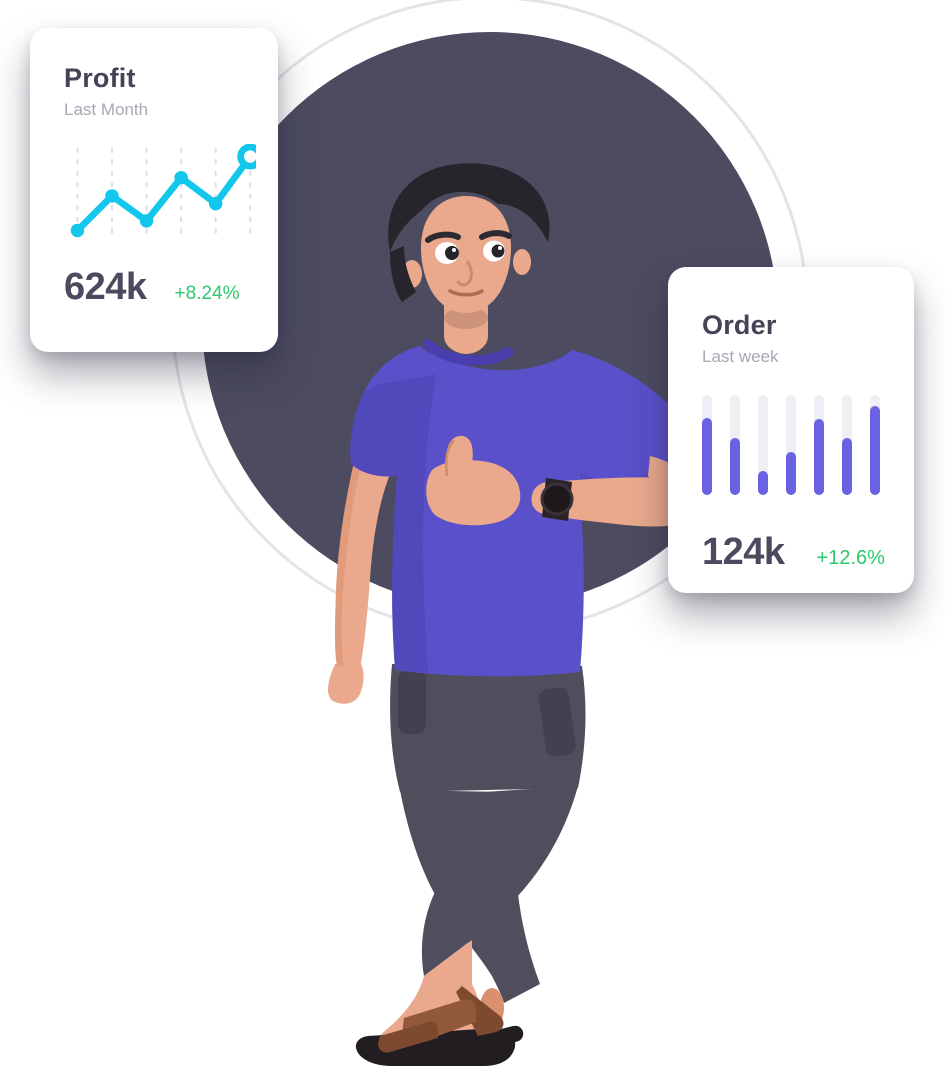 This screenshot has height=1069, width=945. What do you see at coordinates (740, 356) in the screenshot?
I see `order-card-subtitle: Last week` at bounding box center [740, 356].